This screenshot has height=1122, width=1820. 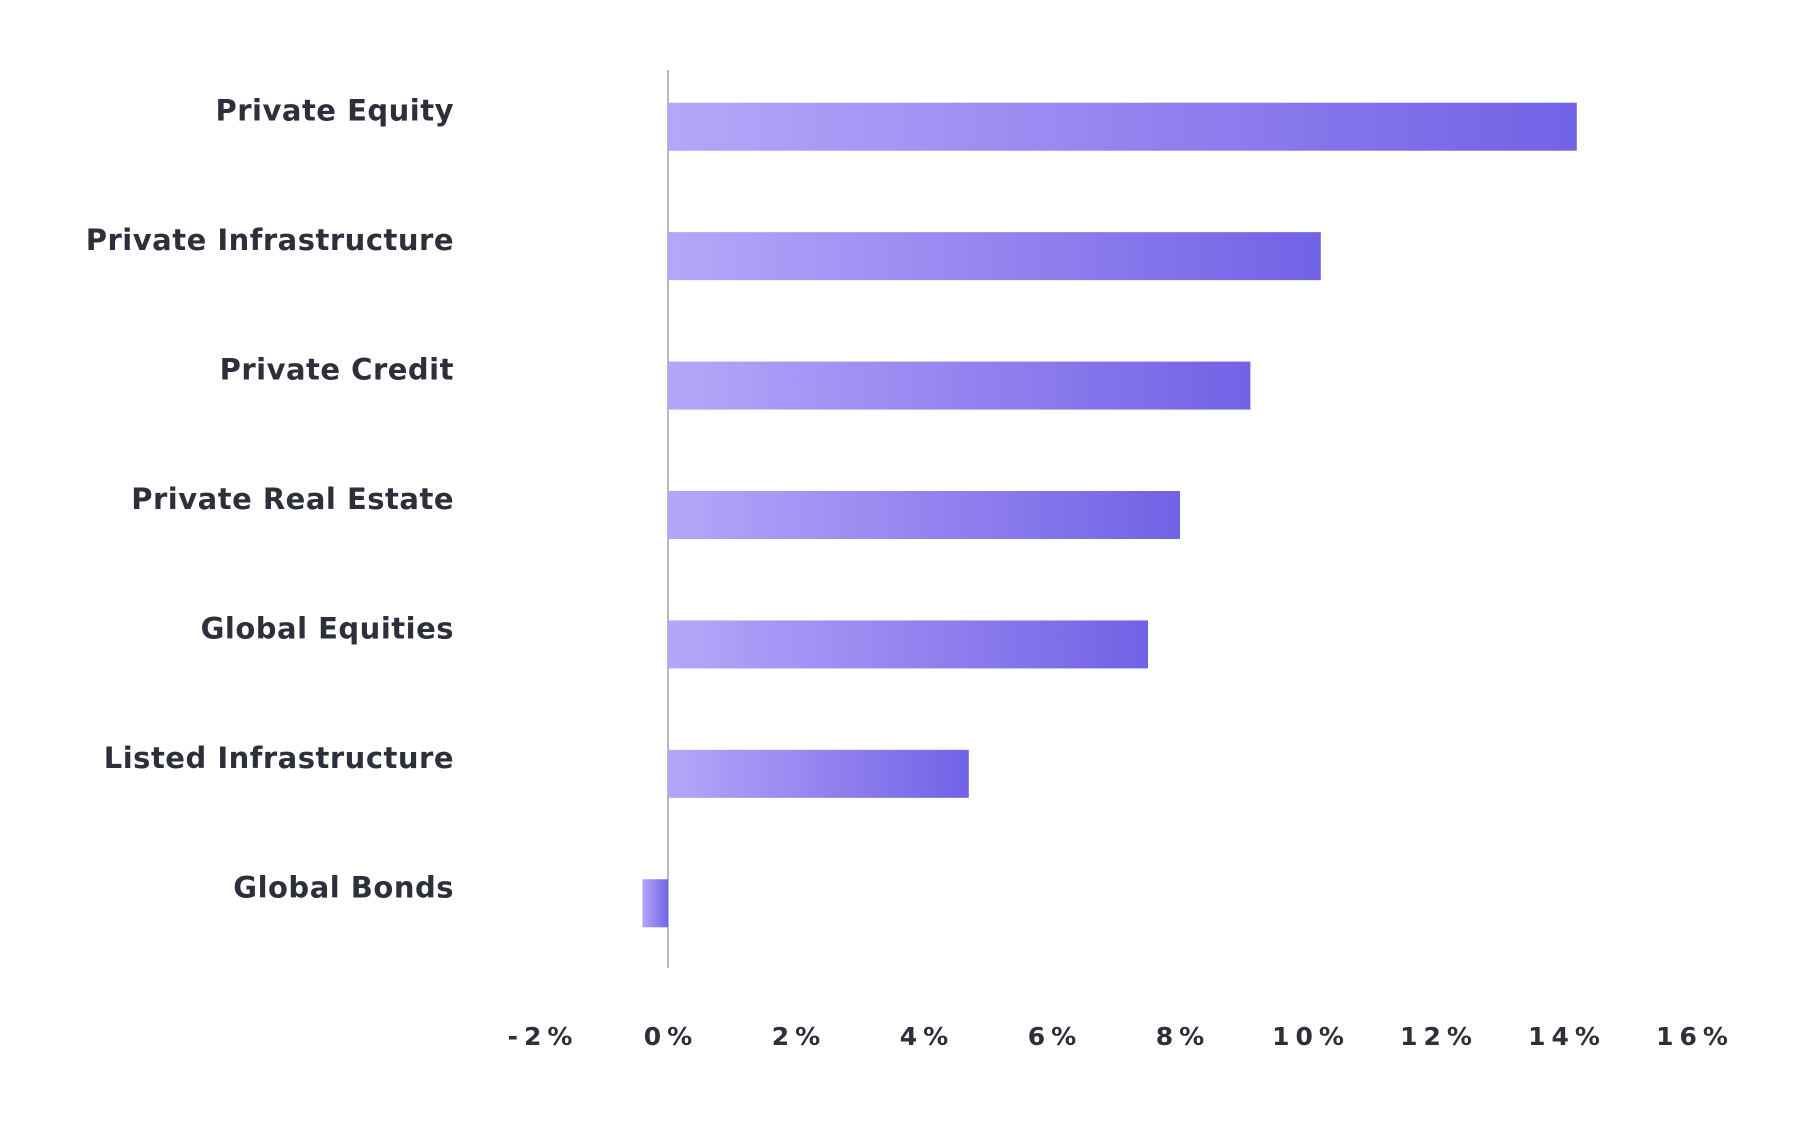 I want to click on category-label: Global Equities, so click(x=327, y=628).